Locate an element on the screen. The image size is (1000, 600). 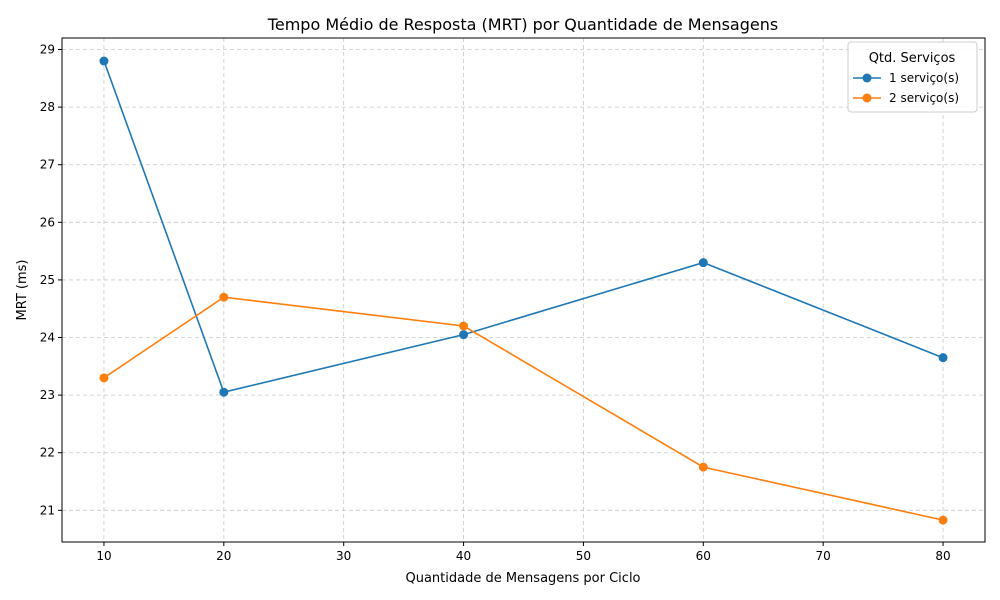
y-axis-label: MRT (ms) is located at coordinates (22, 290).